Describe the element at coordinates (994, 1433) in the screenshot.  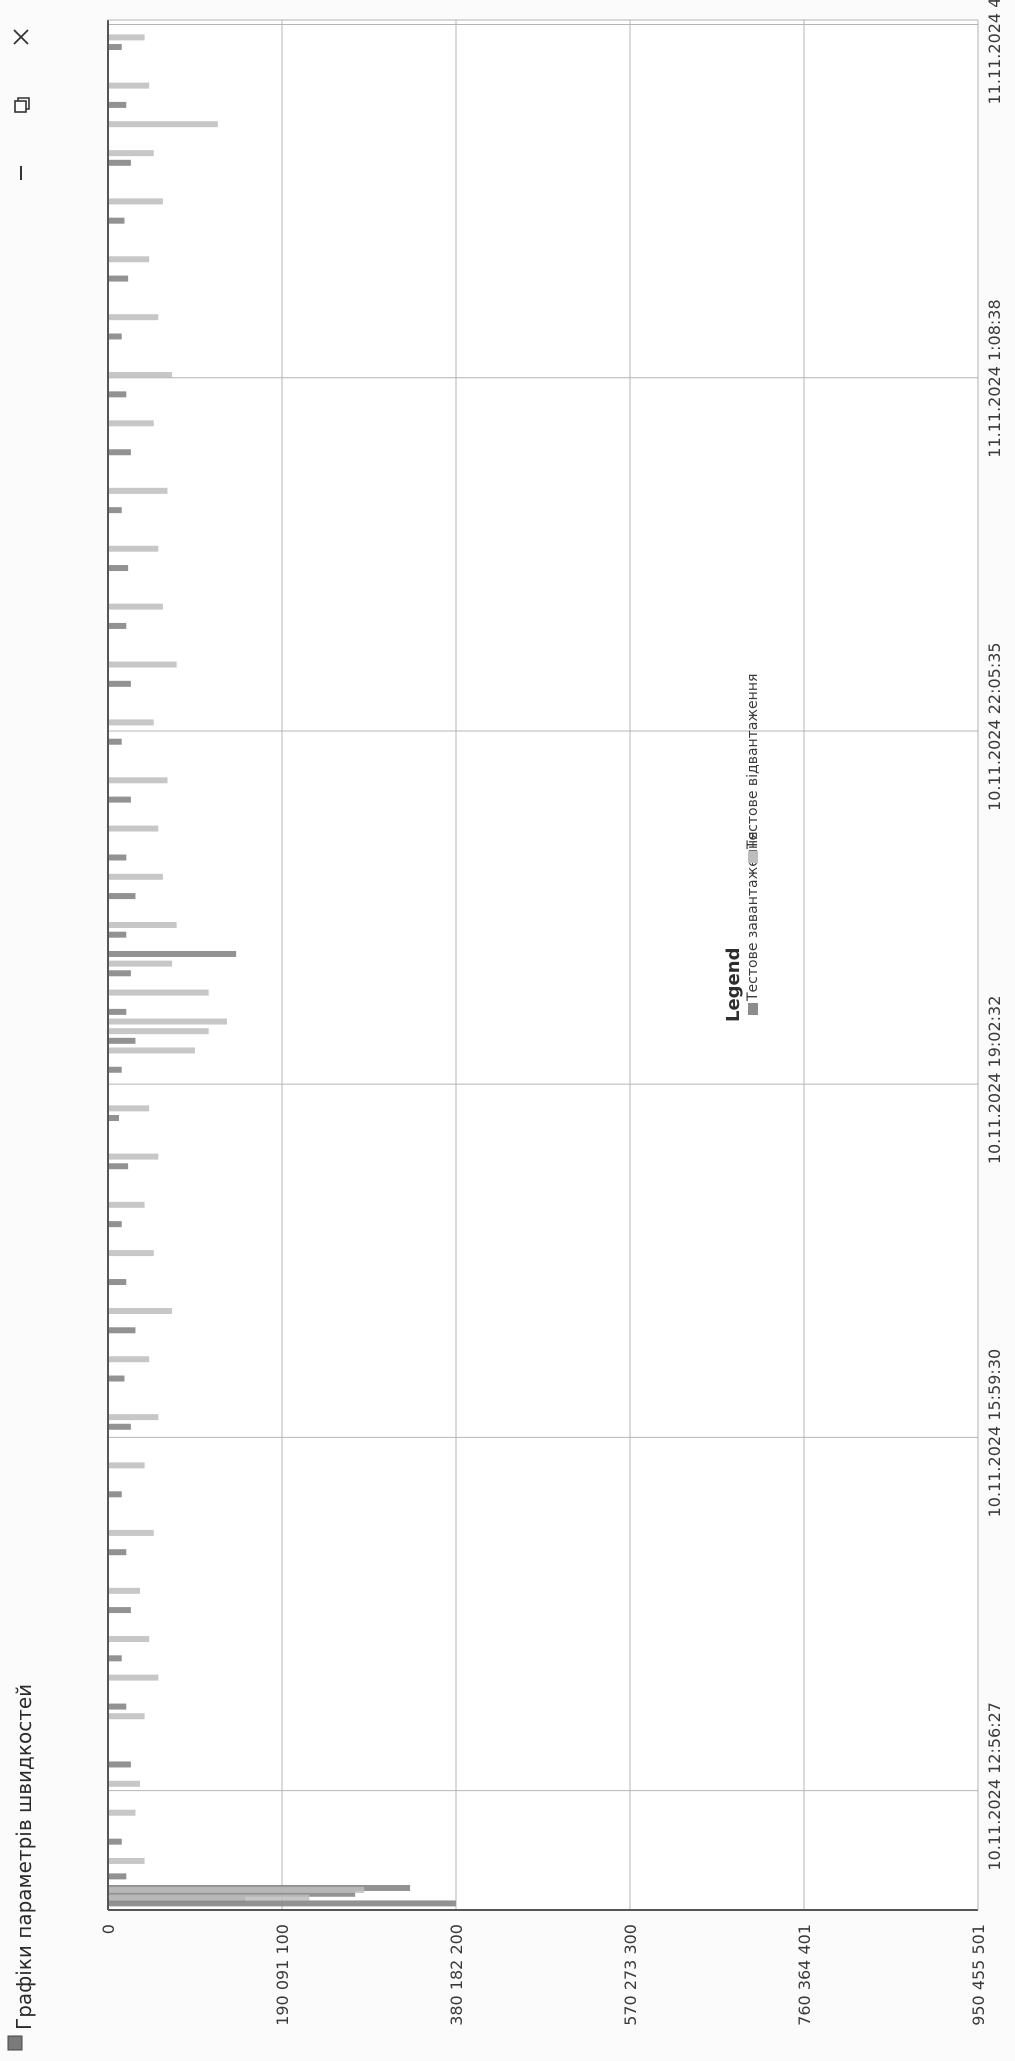
I see `x-tick-label: 10.11.2024 15:59:30` at that location.